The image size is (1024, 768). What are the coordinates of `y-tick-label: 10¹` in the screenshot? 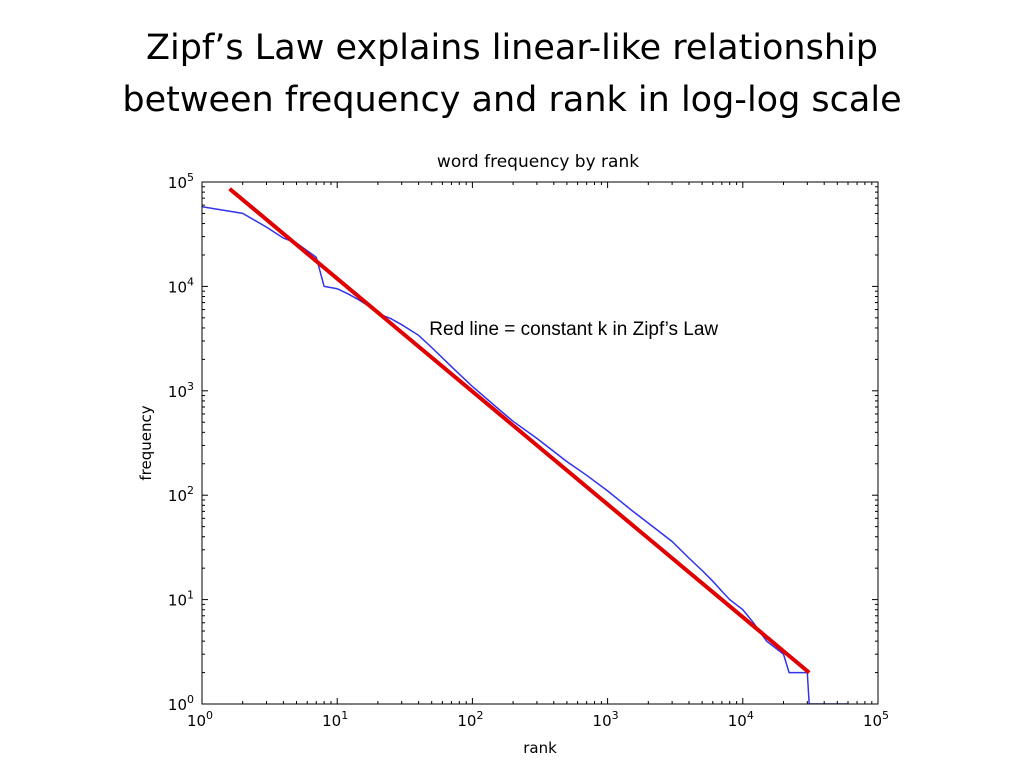 It's located at (181, 599).